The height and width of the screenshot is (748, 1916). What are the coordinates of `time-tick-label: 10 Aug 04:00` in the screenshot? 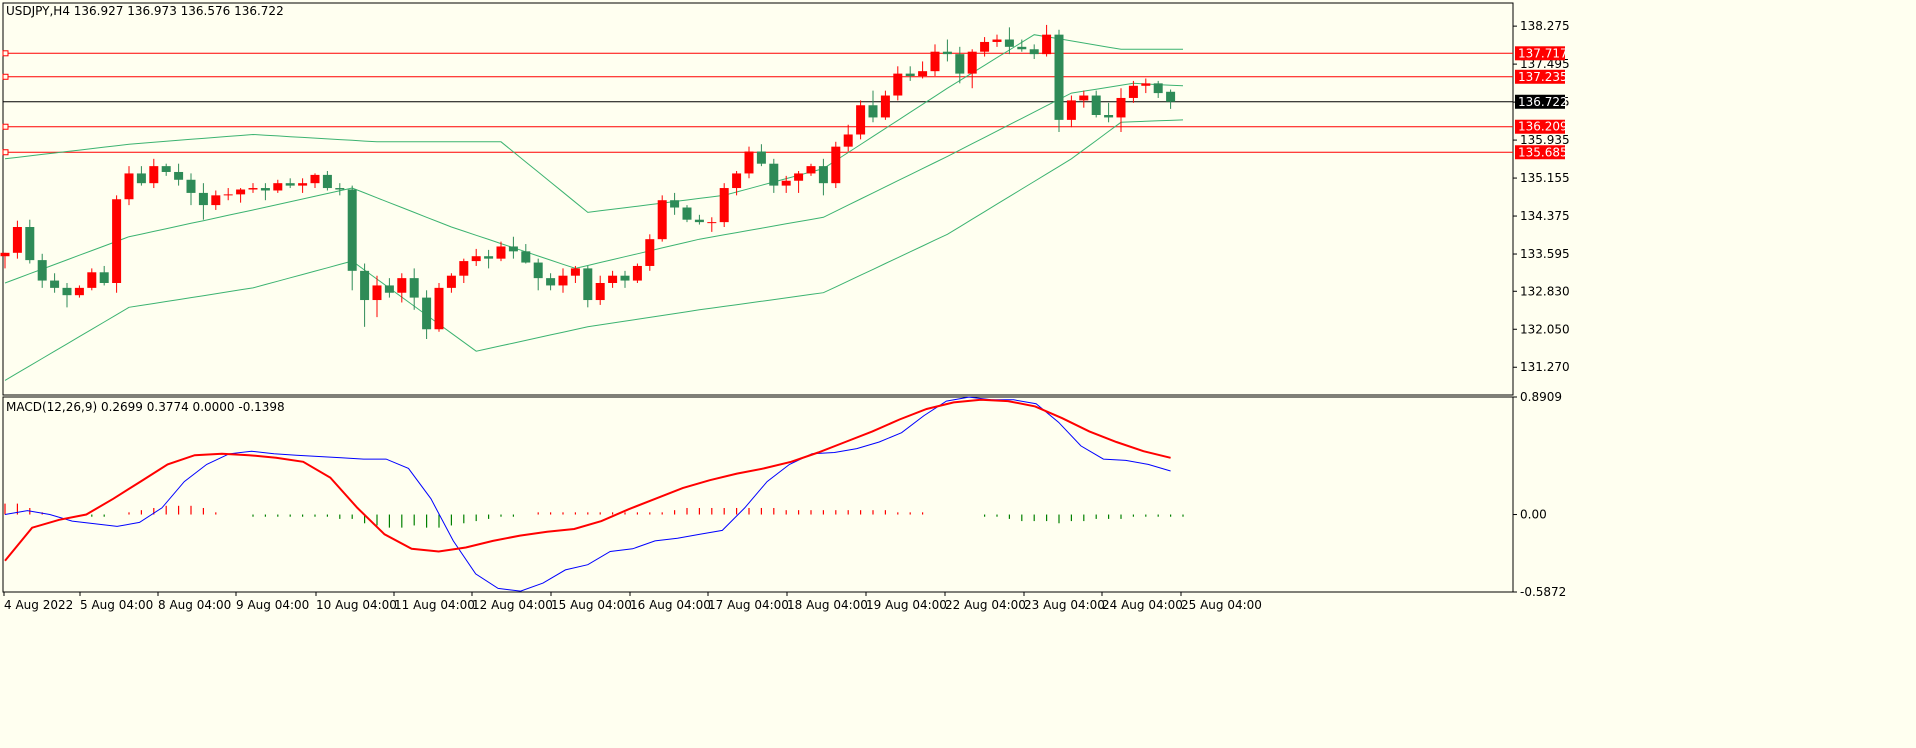 It's located at (356, 605).